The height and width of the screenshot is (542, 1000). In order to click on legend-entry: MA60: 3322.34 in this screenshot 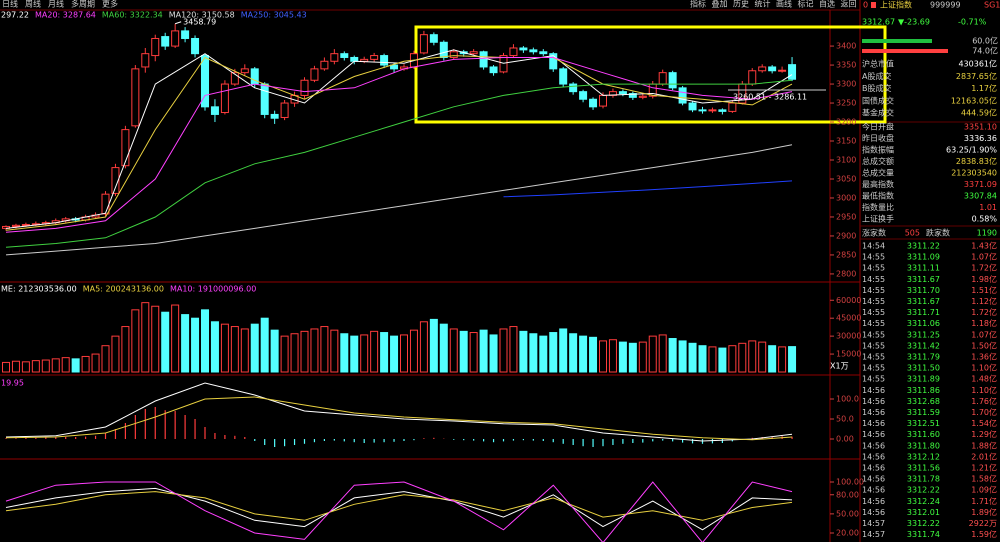, I will do `click(132, 15)`.